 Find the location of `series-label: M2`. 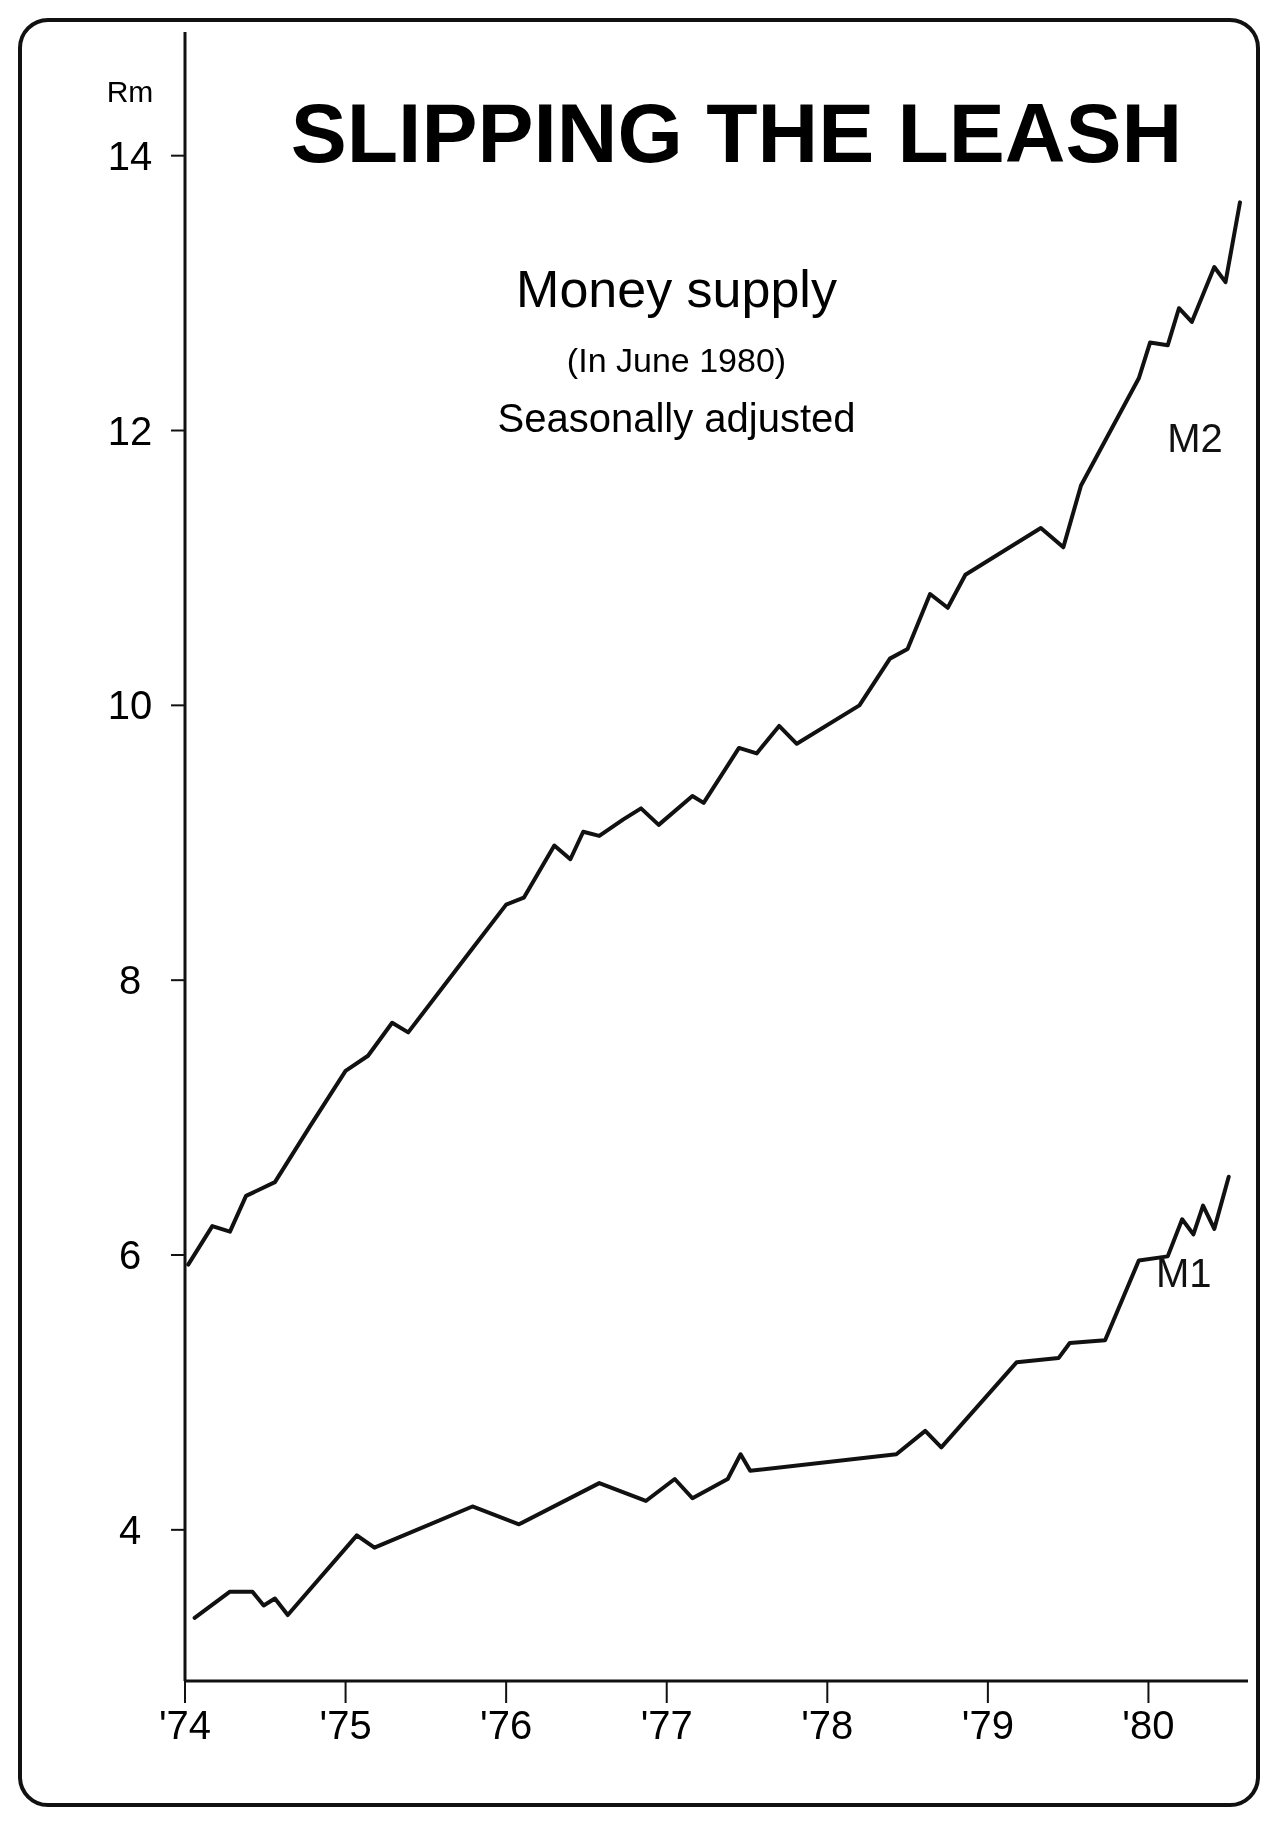

series-label: M2 is located at coordinates (1195, 438).